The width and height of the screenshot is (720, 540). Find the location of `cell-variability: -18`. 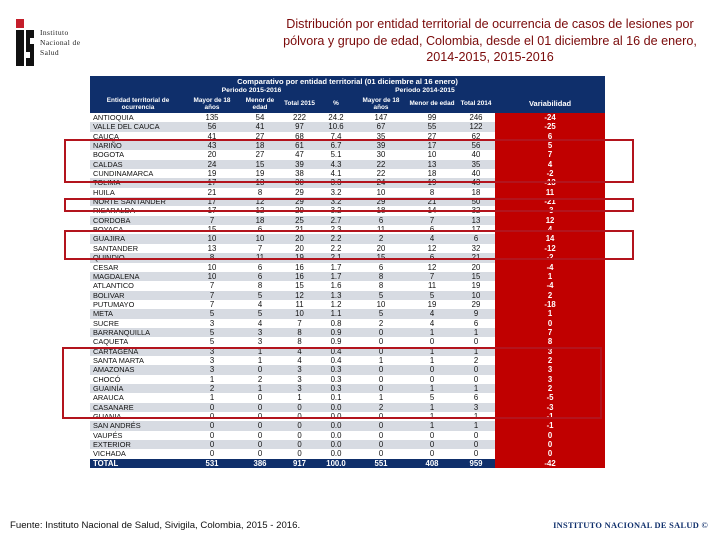

cell-variability: -18 is located at coordinates (550, 304).